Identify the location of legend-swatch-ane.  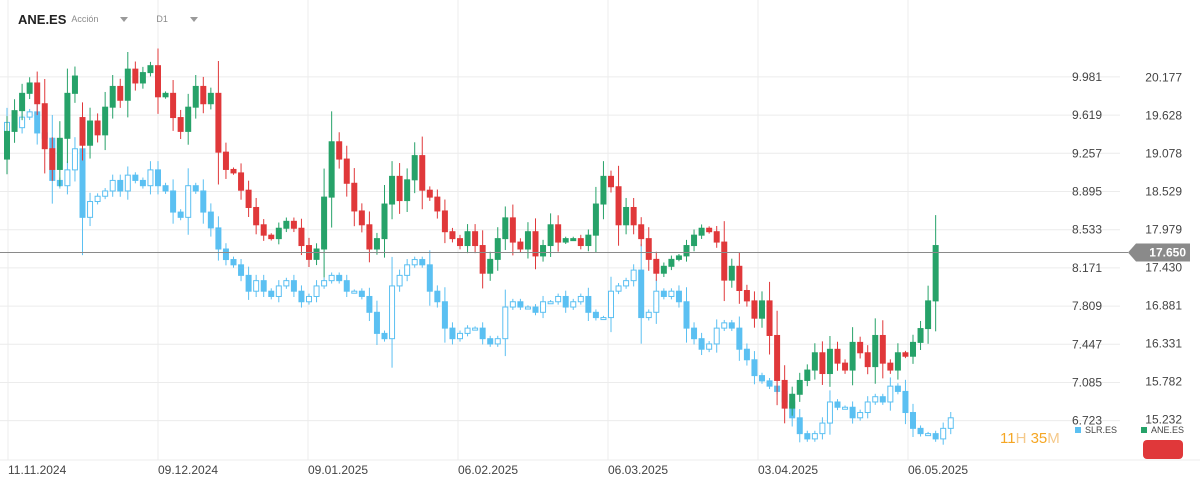
(1144, 430).